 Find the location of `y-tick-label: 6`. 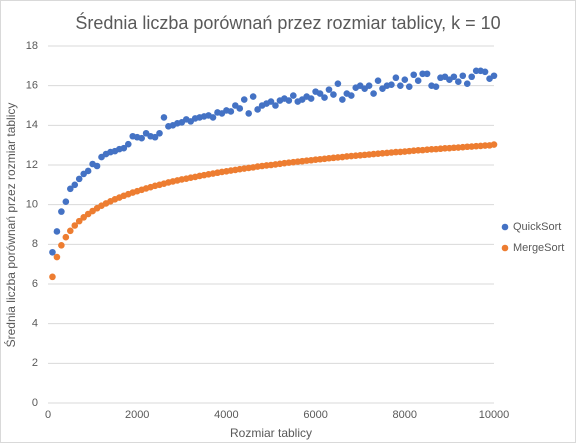

y-tick-label: 6 is located at coordinates (35, 284).